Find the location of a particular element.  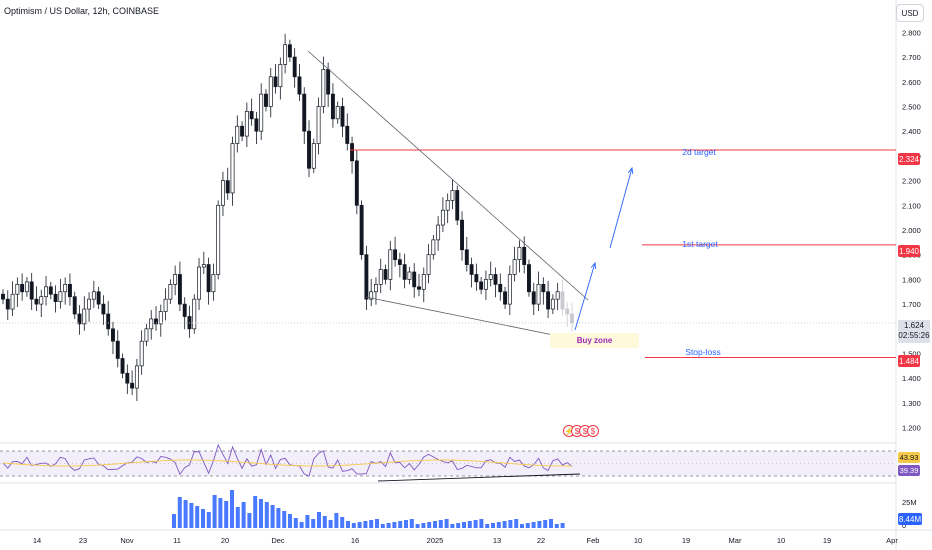

target1-label: 1st target is located at coordinates (700, 244).